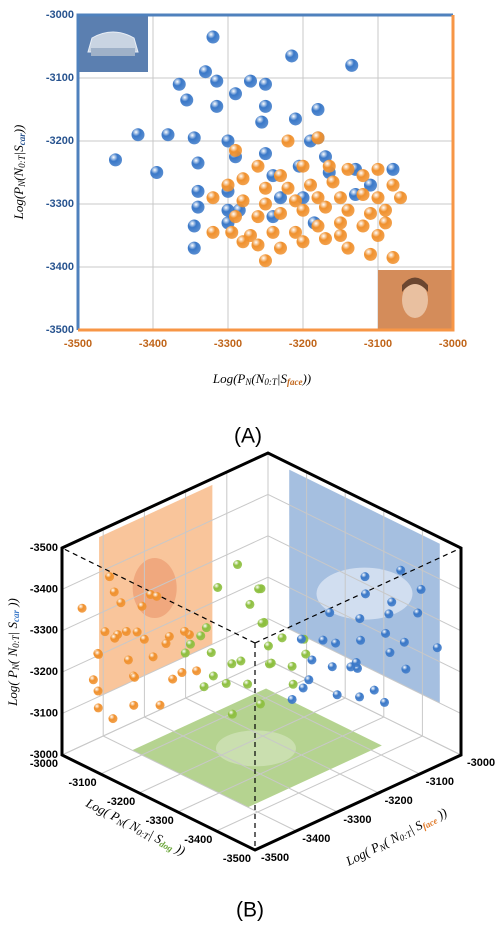 This screenshot has height=931, width=498. What do you see at coordinates (153, 344) in the screenshot?
I see `x-tick-label: -3400` at bounding box center [153, 344].